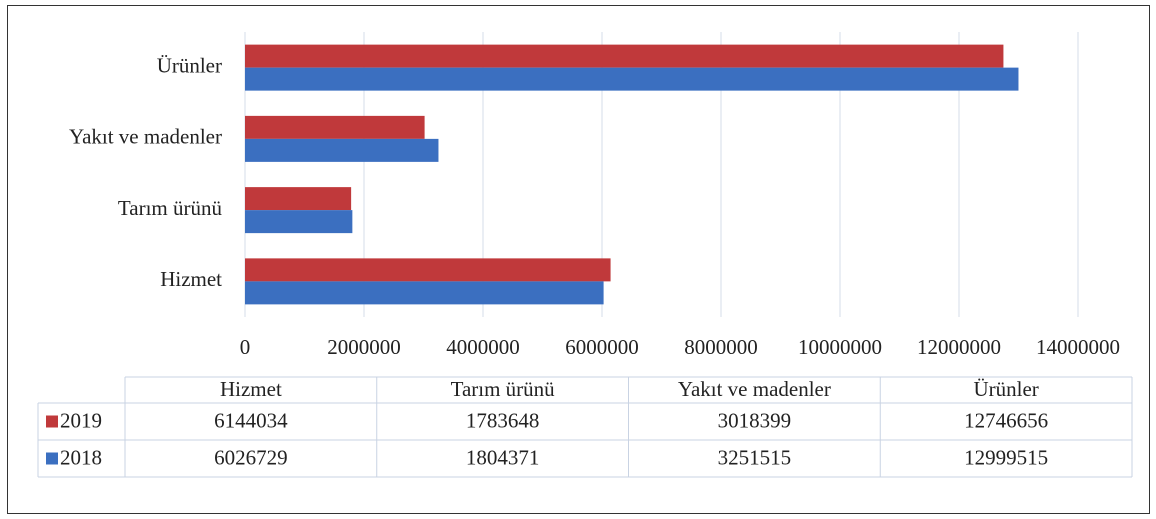 The width and height of the screenshot is (1156, 519). I want to click on table-cell: 1783648, so click(503, 420).